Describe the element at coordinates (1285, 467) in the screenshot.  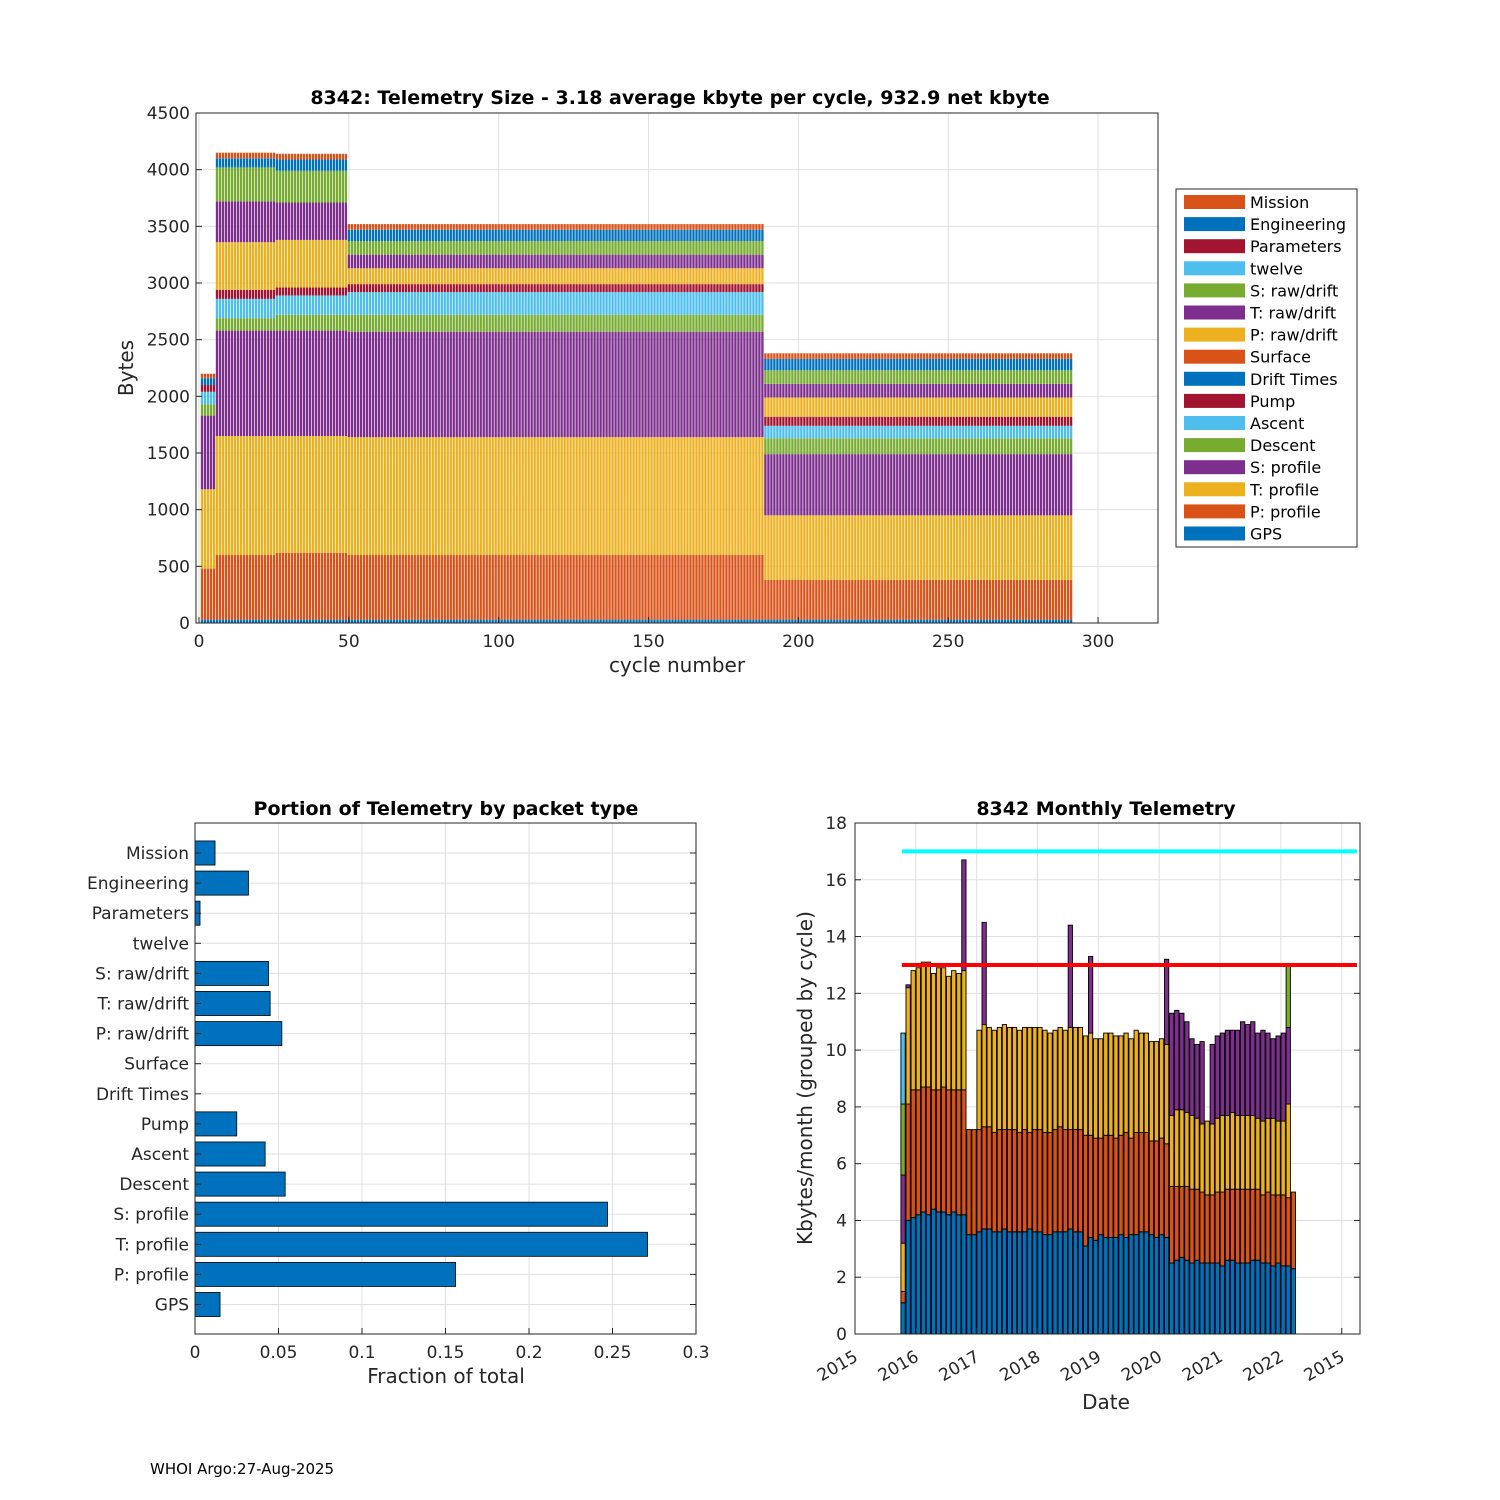
I see `legend-label-12: S: profile` at that location.